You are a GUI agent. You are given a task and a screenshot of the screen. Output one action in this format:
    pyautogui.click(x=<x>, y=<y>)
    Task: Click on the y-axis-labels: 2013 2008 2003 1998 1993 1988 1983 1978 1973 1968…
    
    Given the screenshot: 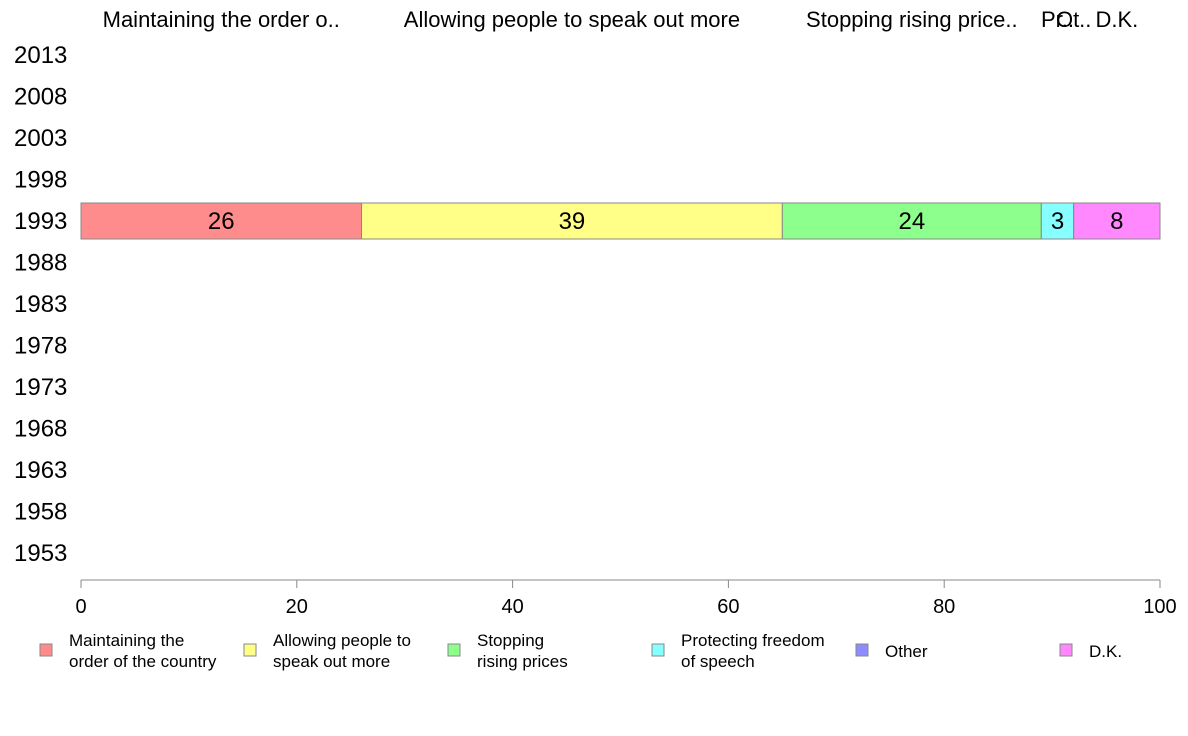 What is the action you would take?
    pyautogui.click(x=40, y=304)
    